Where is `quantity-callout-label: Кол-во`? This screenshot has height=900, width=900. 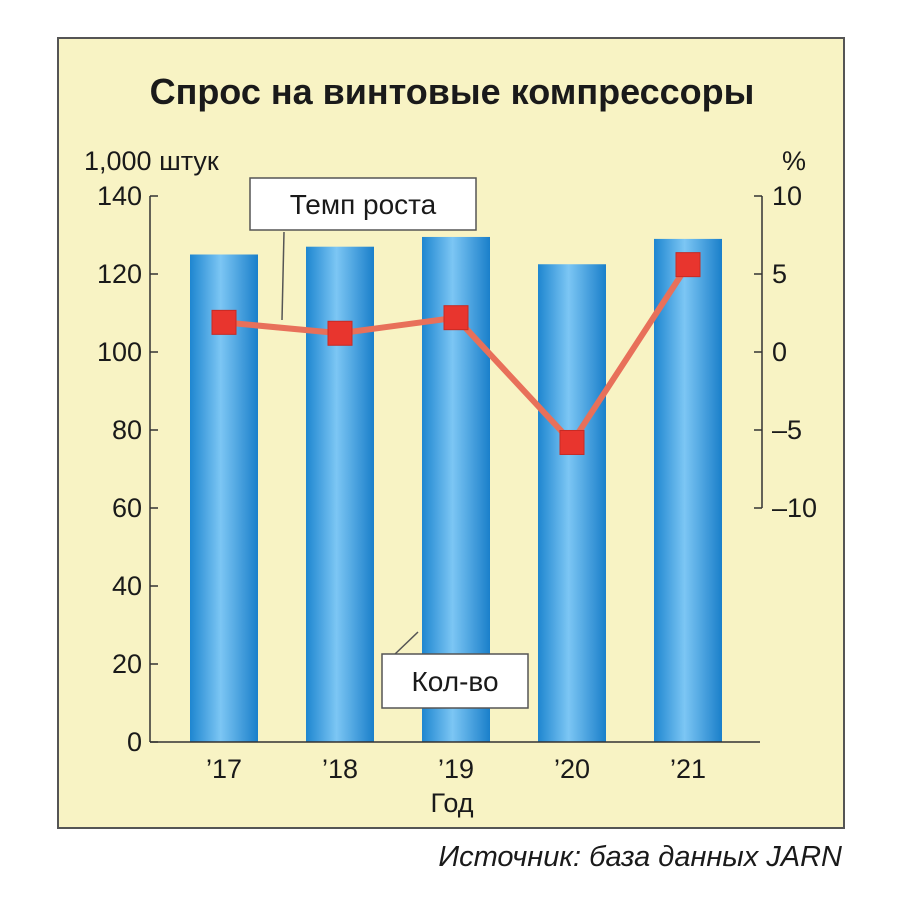 quantity-callout-label: Кол-во is located at coordinates (454, 681).